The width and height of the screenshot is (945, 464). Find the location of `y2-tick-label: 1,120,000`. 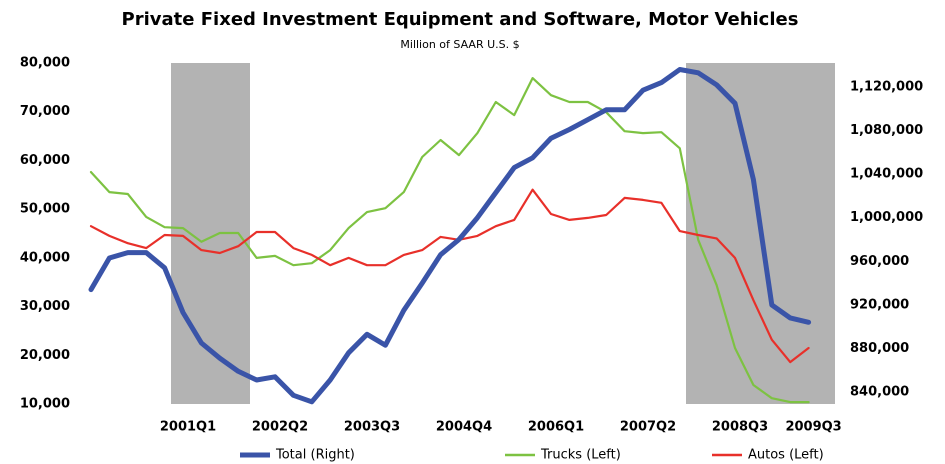

y2-tick-label: 1,120,000 is located at coordinates (886, 86).